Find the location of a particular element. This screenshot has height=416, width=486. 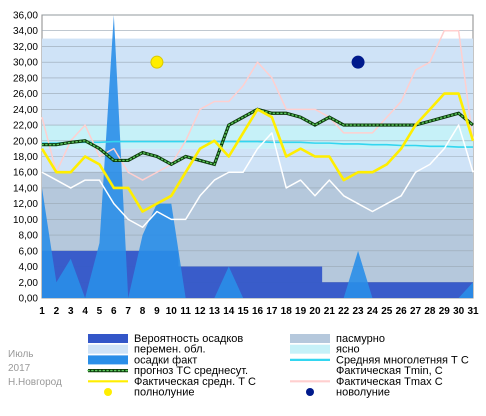

x-tick-label: 28 is located at coordinates (430, 311).